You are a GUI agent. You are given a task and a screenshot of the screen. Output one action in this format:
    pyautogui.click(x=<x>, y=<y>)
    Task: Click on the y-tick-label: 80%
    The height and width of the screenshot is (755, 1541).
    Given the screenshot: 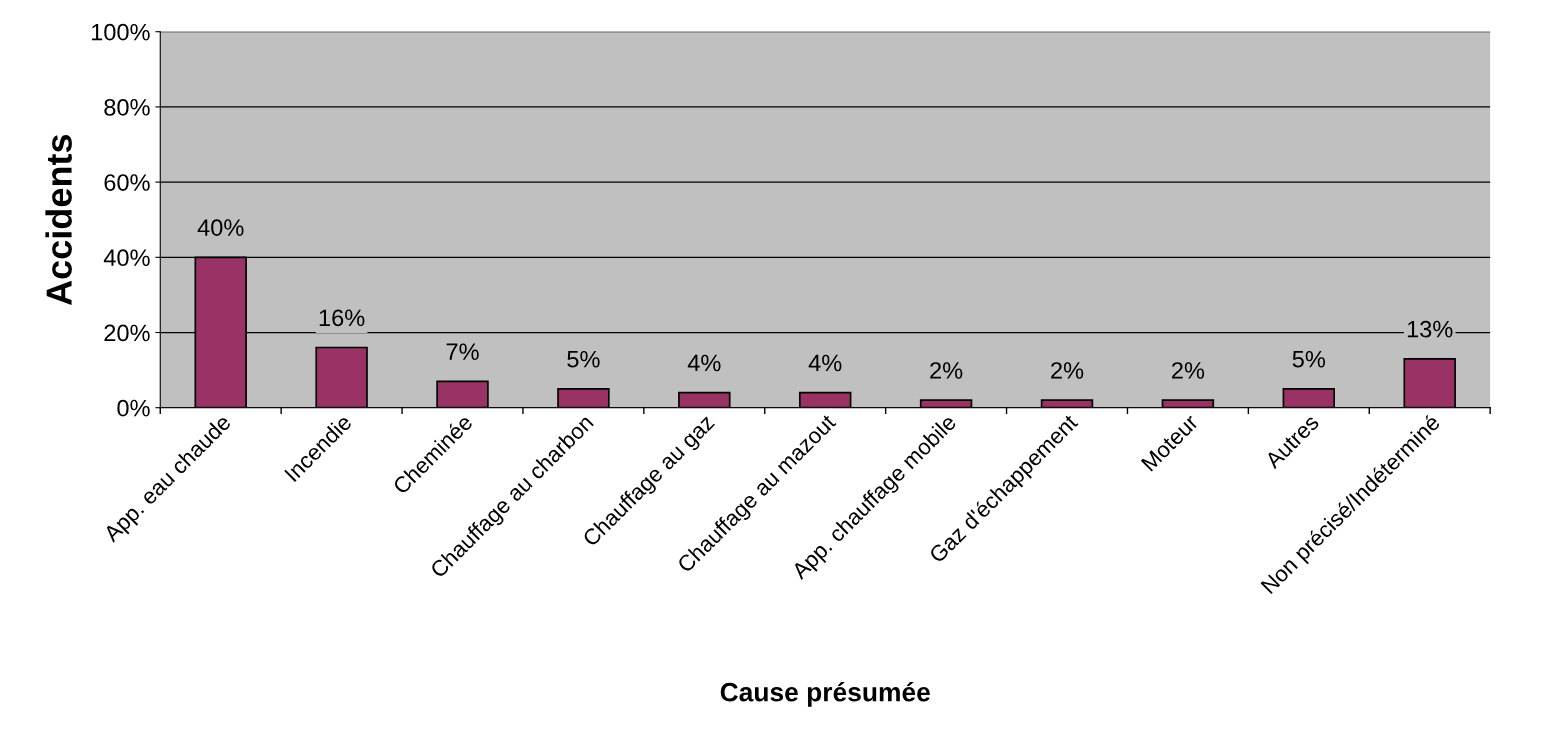 What is the action you would take?
    pyautogui.click(x=127, y=107)
    